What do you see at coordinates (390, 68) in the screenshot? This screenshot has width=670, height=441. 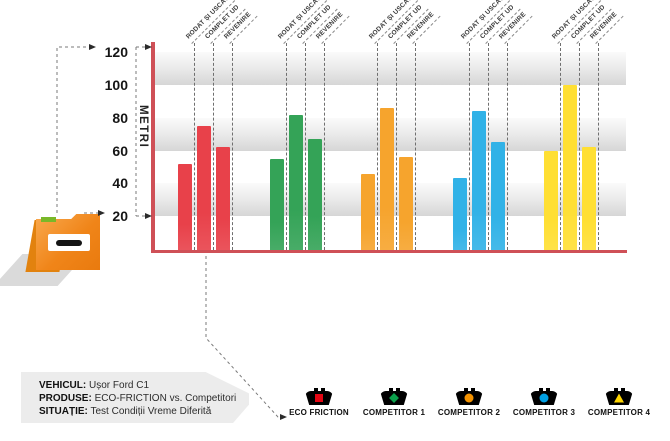 I see `grid-band` at bounding box center [390, 68].